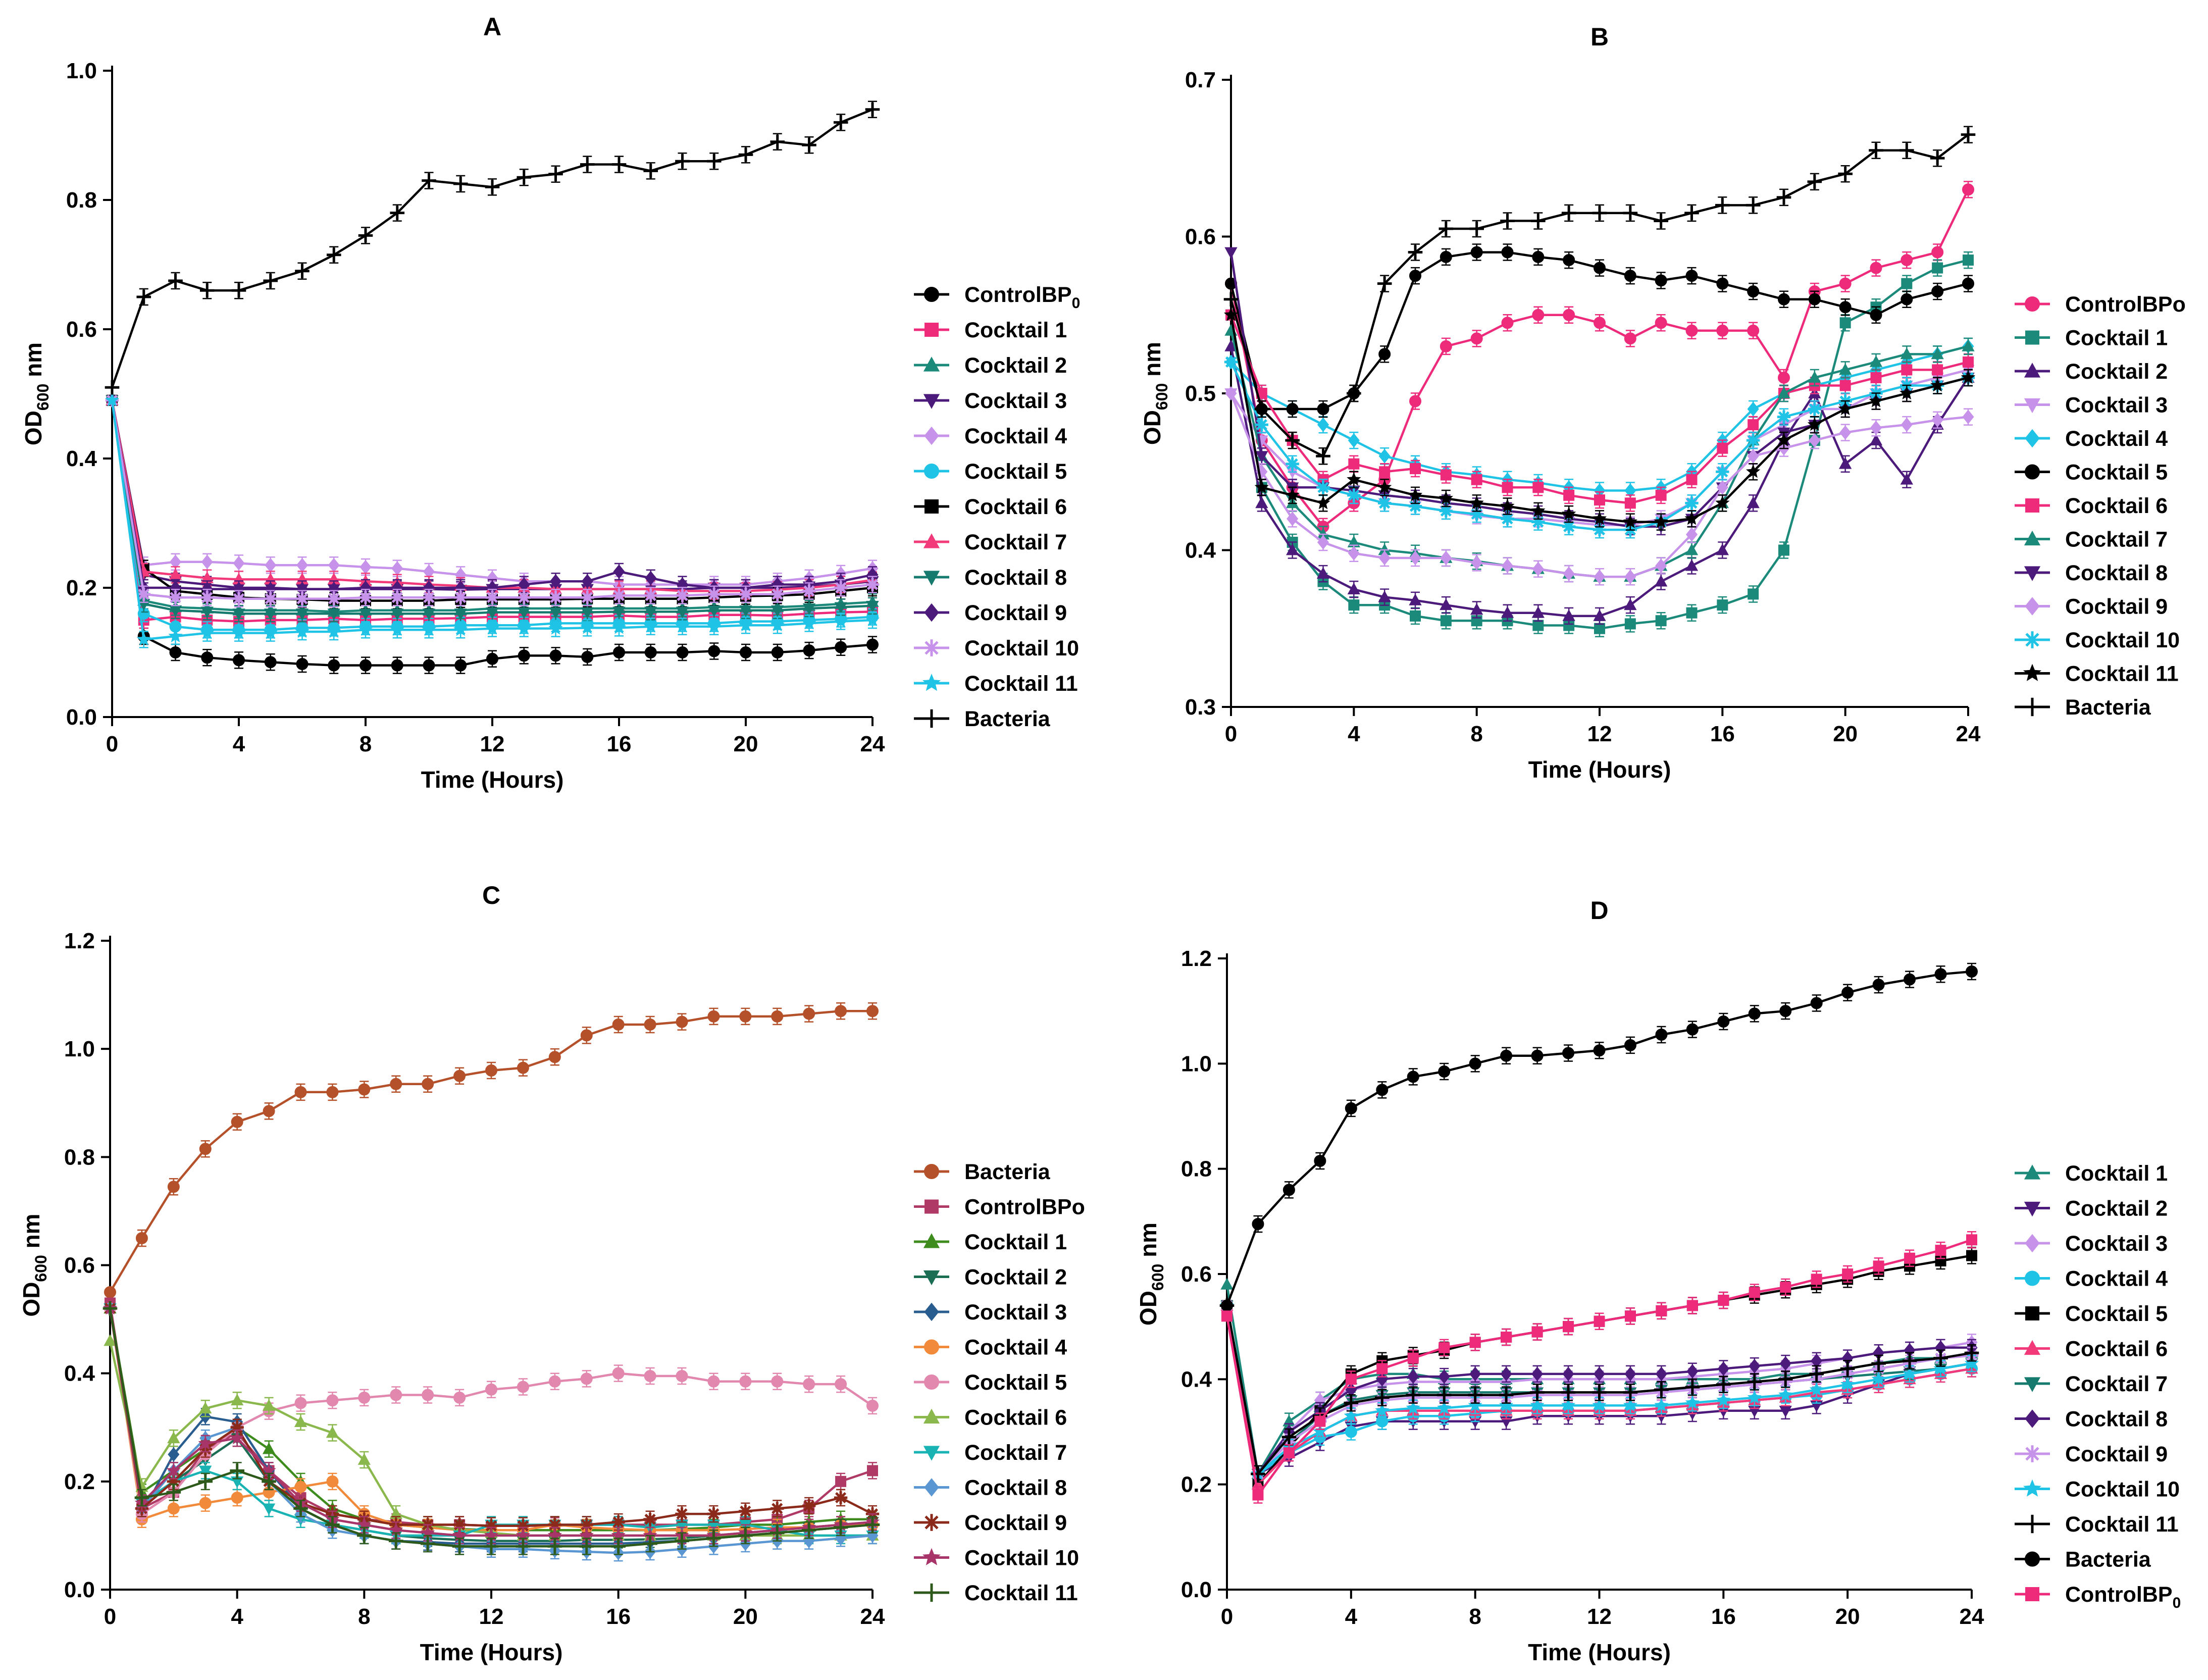 This screenshot has height=1680, width=2208. What do you see at coordinates (1151, 1274) in the screenshot?
I see `panel-d-y-axis-label: OD600 nm` at bounding box center [1151, 1274].